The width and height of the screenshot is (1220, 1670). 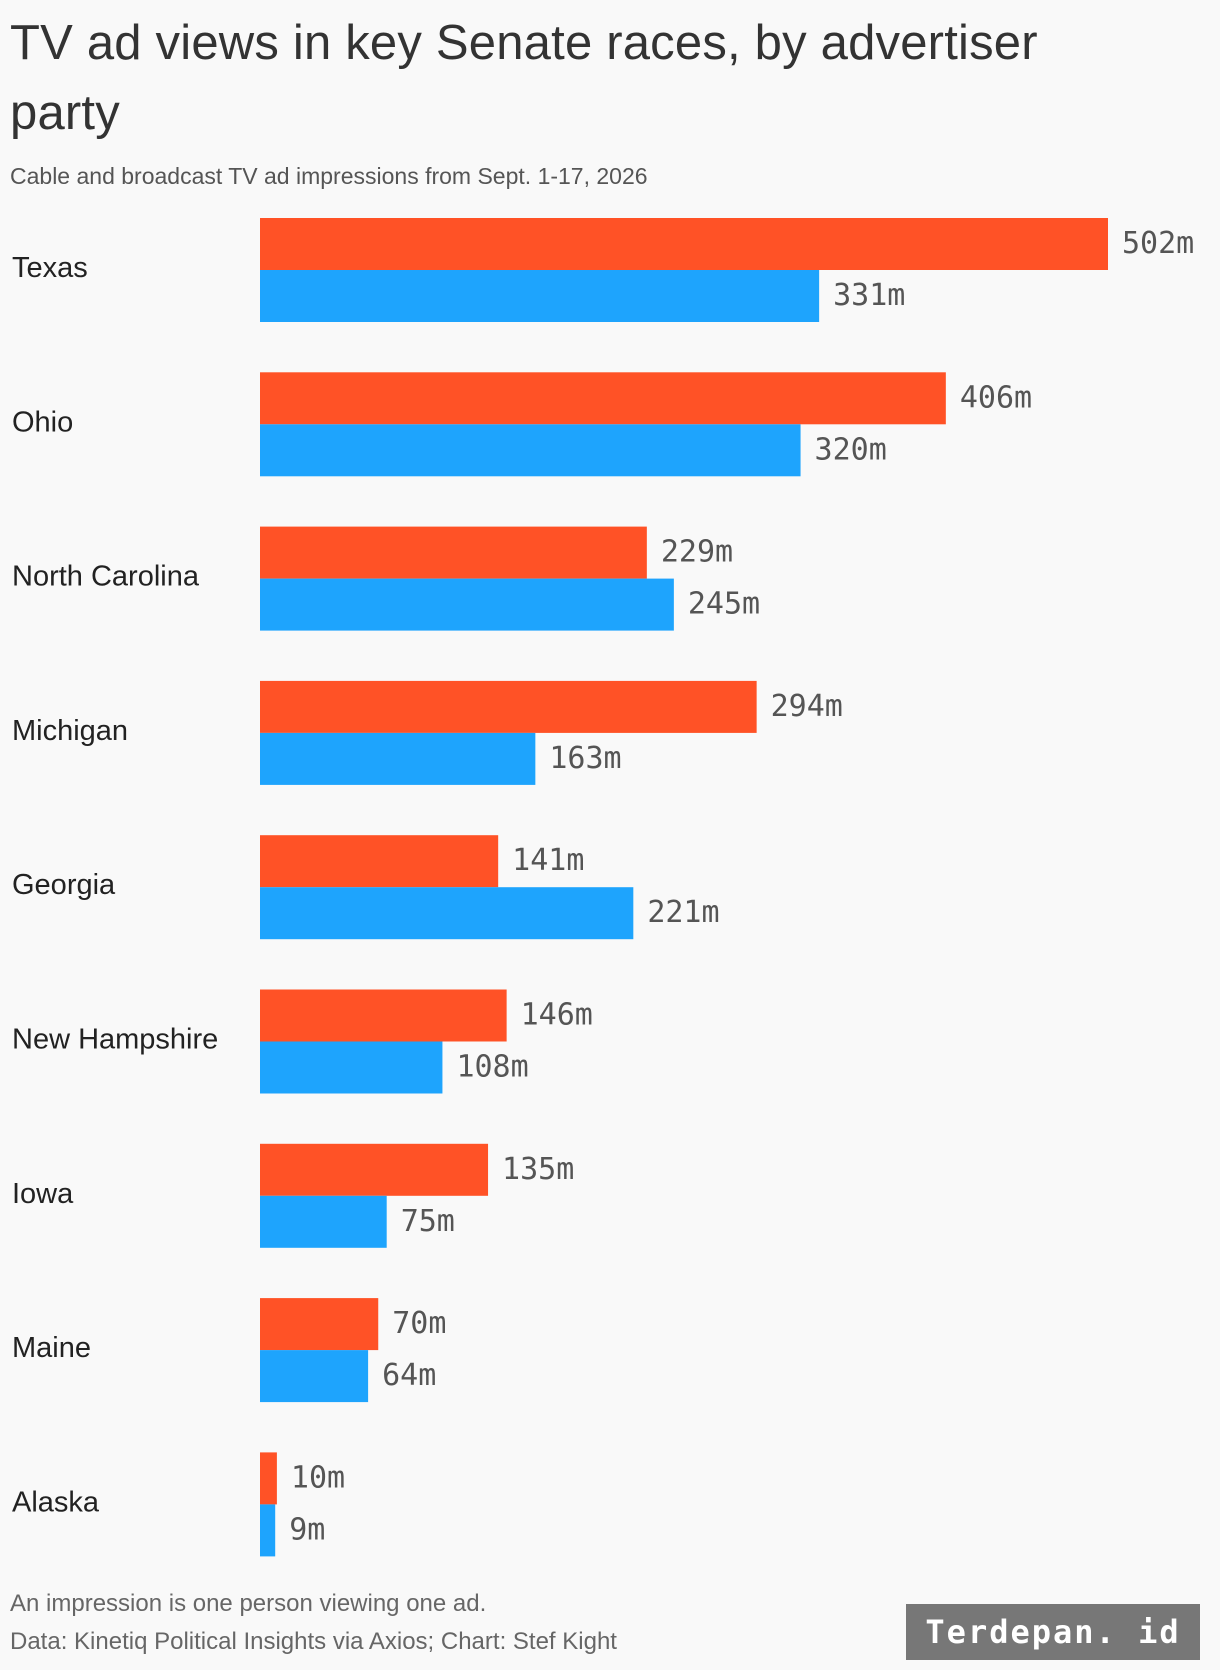 I want to click on data-label: 163m, so click(x=585, y=758).